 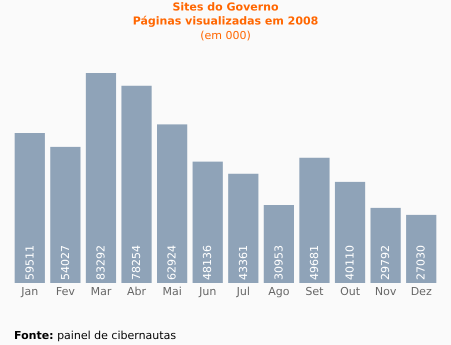 I want to click on data-label: 48136, so click(x=207, y=262).